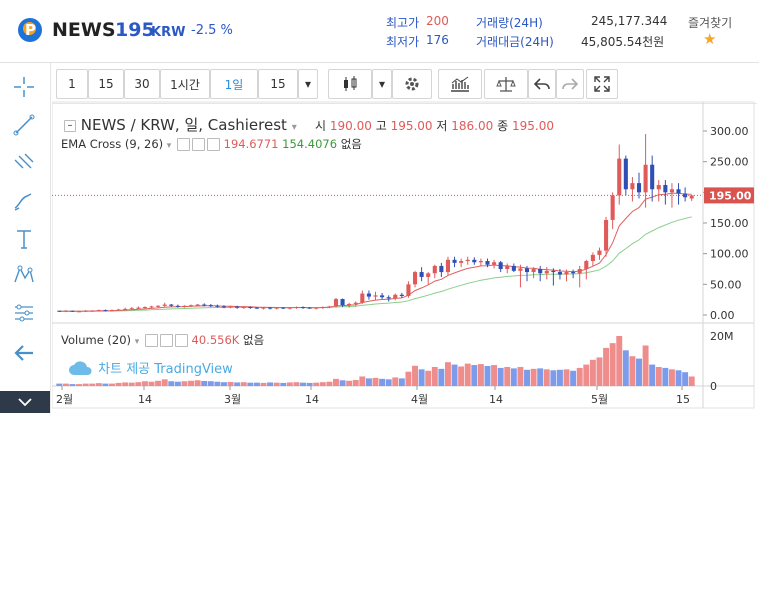 The width and height of the screenshot is (759, 599). I want to click on volume-label: 거래량(24H), so click(509, 23).